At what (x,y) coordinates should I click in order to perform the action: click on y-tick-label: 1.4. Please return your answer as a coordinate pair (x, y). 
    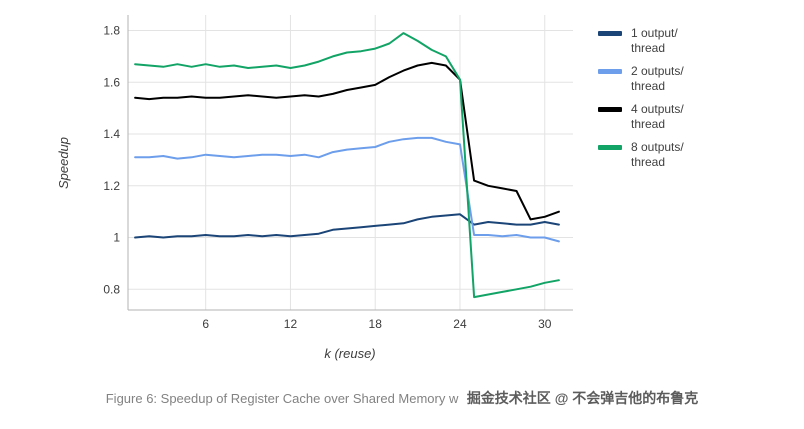
    Looking at the image, I should click on (111, 134).